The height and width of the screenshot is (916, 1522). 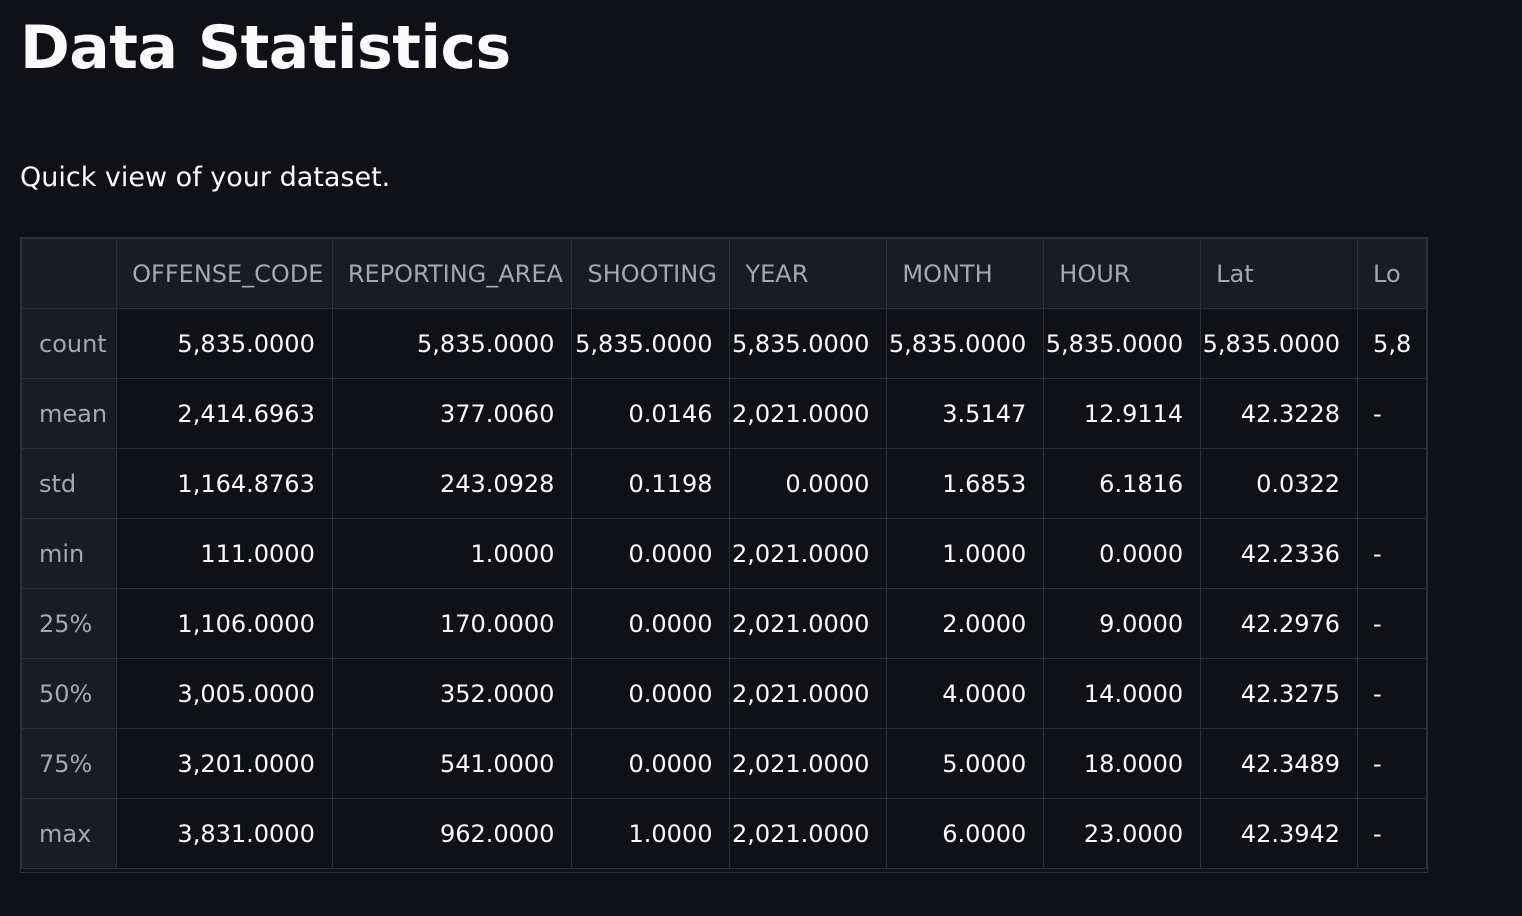 What do you see at coordinates (452, 763) in the screenshot?
I see `table-cell: 541.0000` at bounding box center [452, 763].